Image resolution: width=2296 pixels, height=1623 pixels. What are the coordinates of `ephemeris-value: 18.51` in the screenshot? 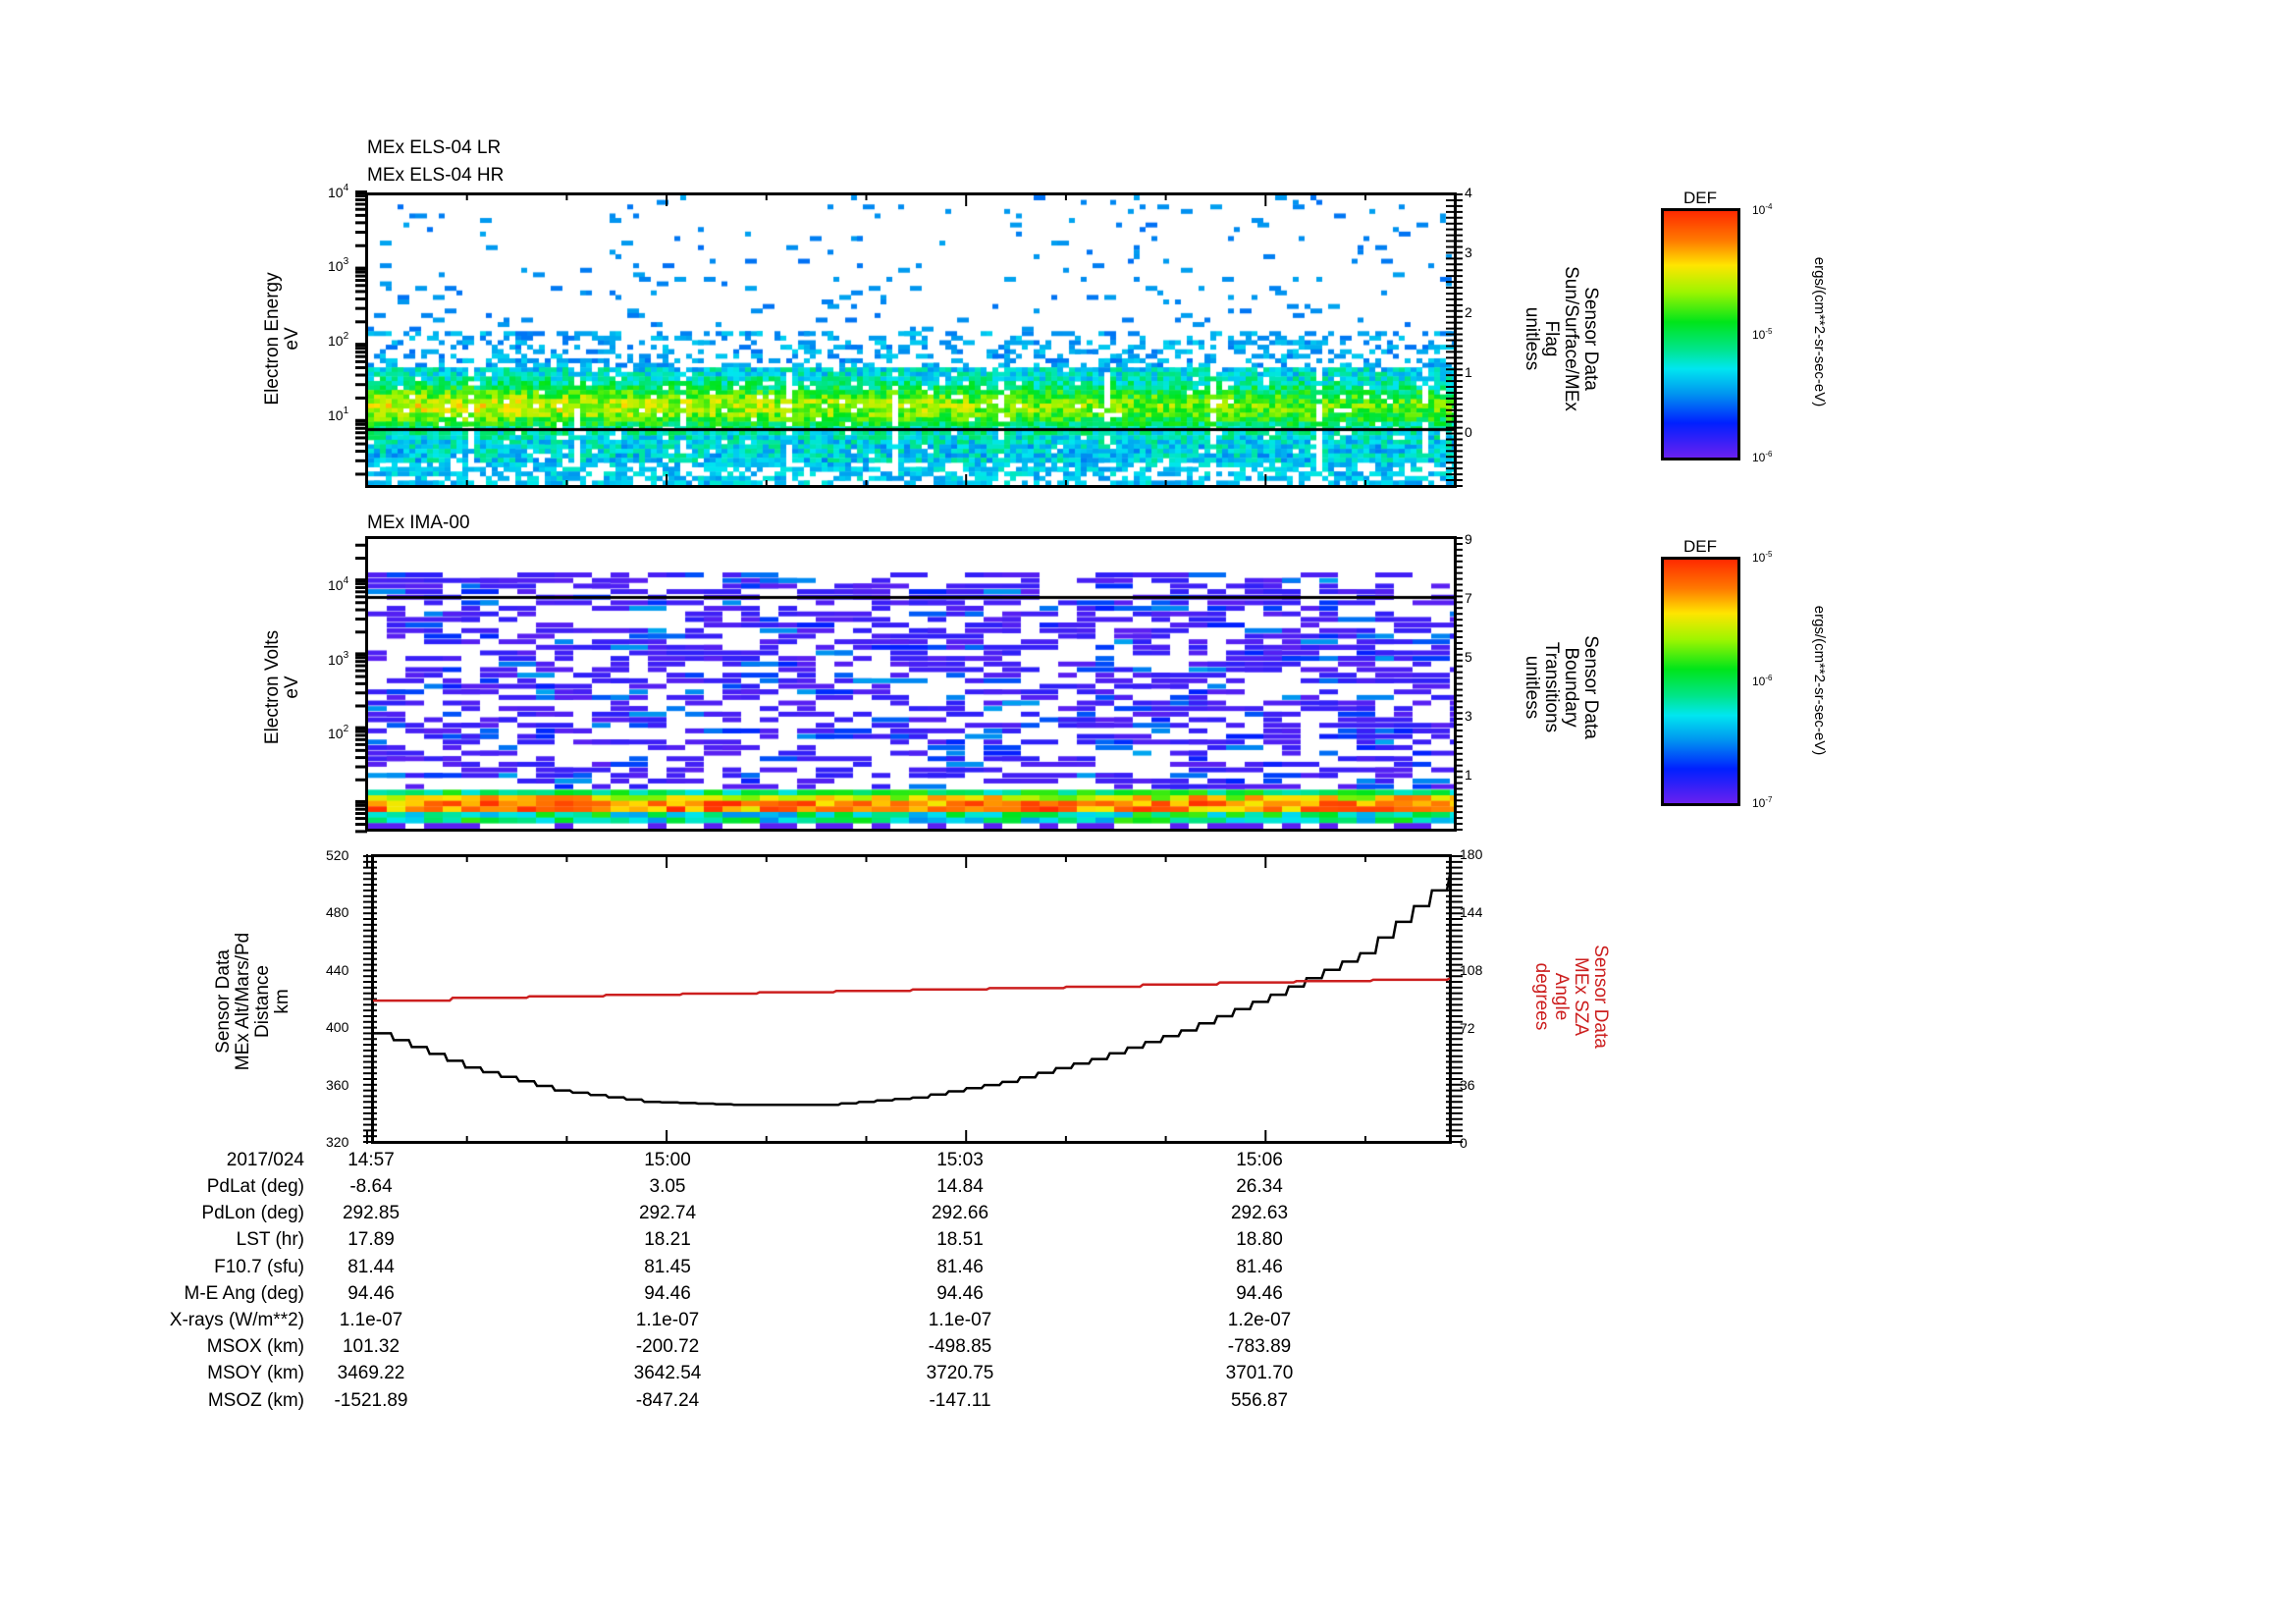 It's located at (960, 1240).